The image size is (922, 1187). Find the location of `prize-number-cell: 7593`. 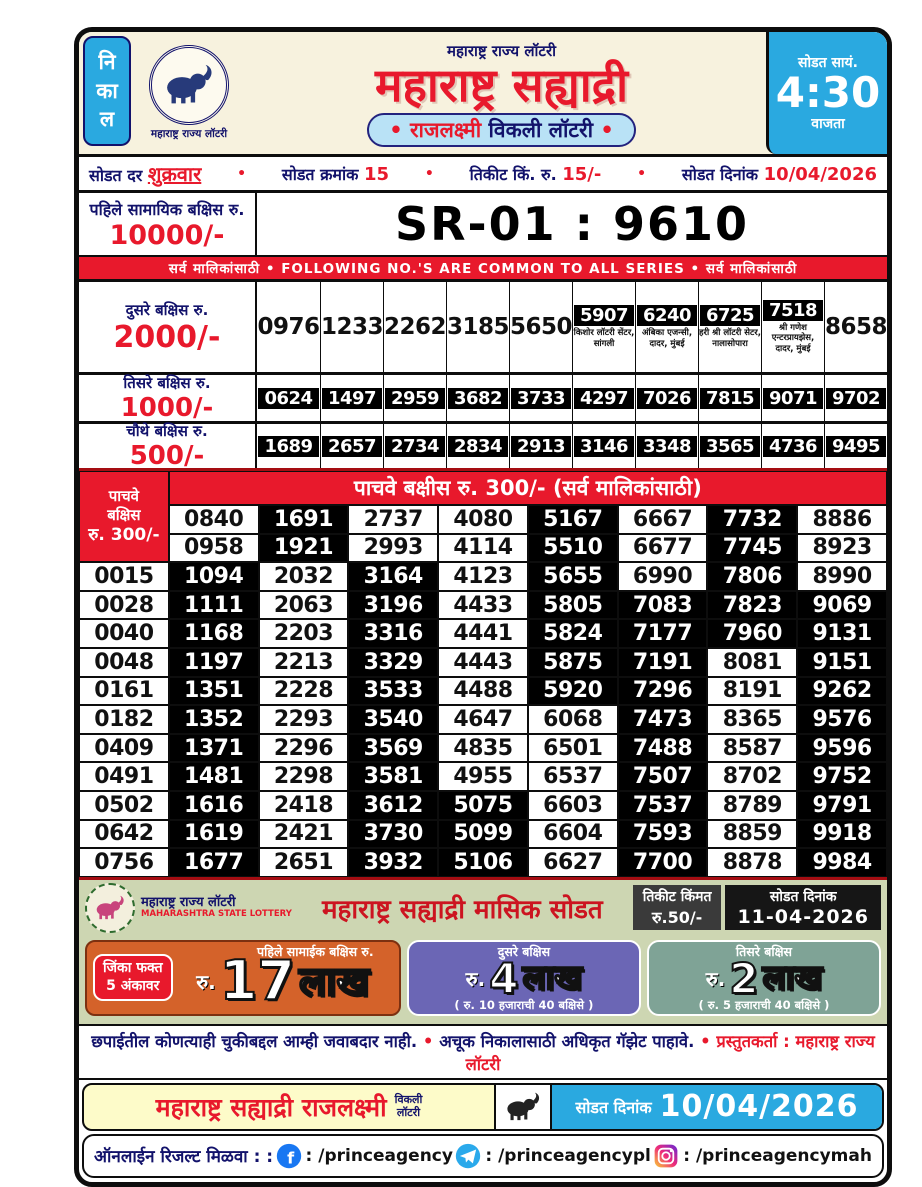

prize-number-cell: 7593 is located at coordinates (662, 834).